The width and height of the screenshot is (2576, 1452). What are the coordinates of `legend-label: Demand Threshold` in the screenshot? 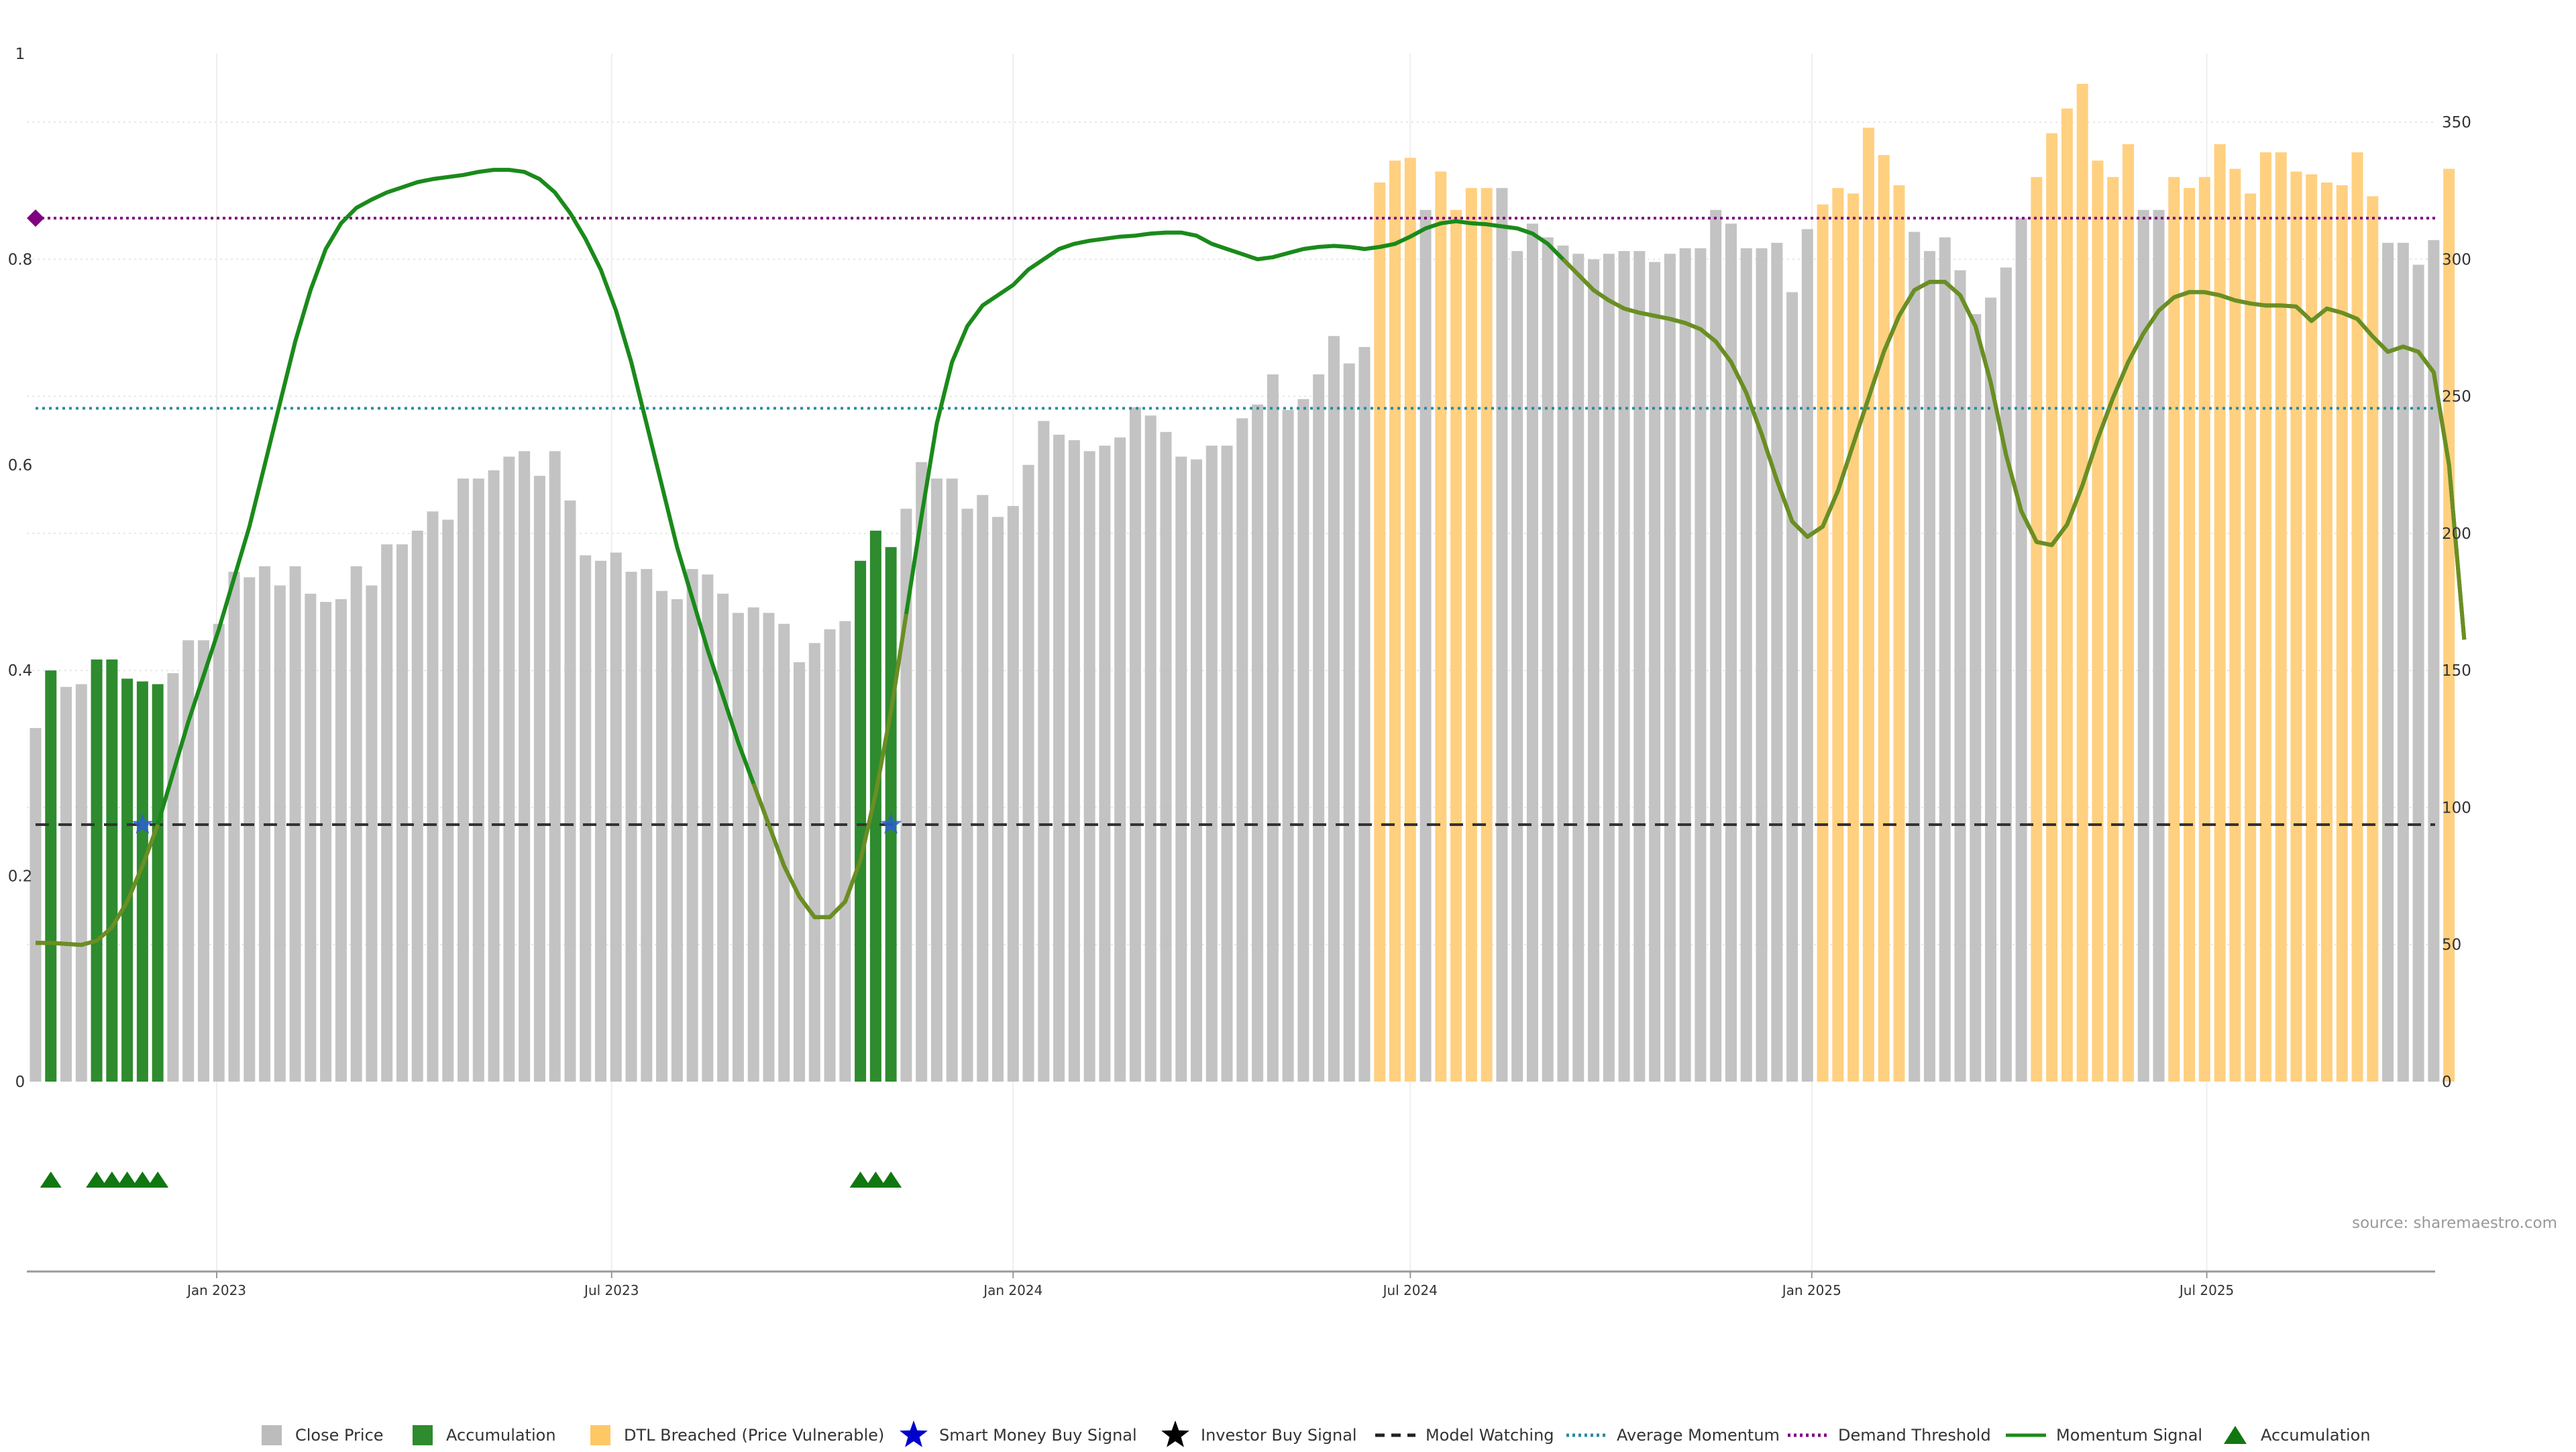 It's located at (1914, 1436).